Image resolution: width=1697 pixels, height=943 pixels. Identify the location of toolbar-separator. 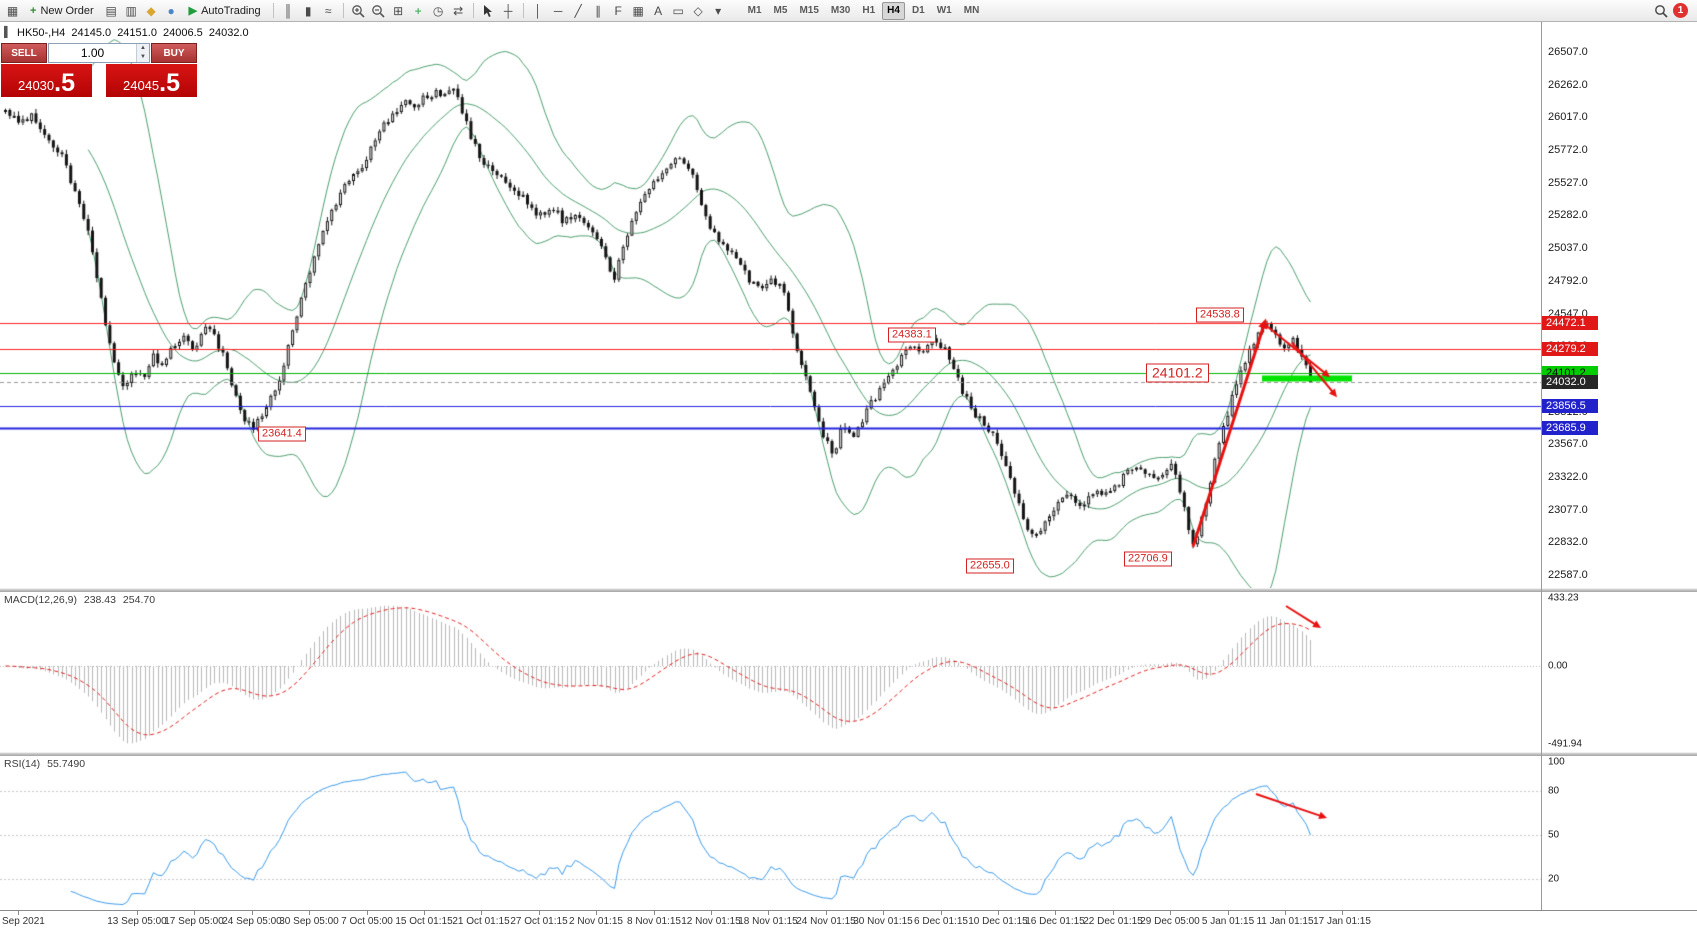
(343, 10).